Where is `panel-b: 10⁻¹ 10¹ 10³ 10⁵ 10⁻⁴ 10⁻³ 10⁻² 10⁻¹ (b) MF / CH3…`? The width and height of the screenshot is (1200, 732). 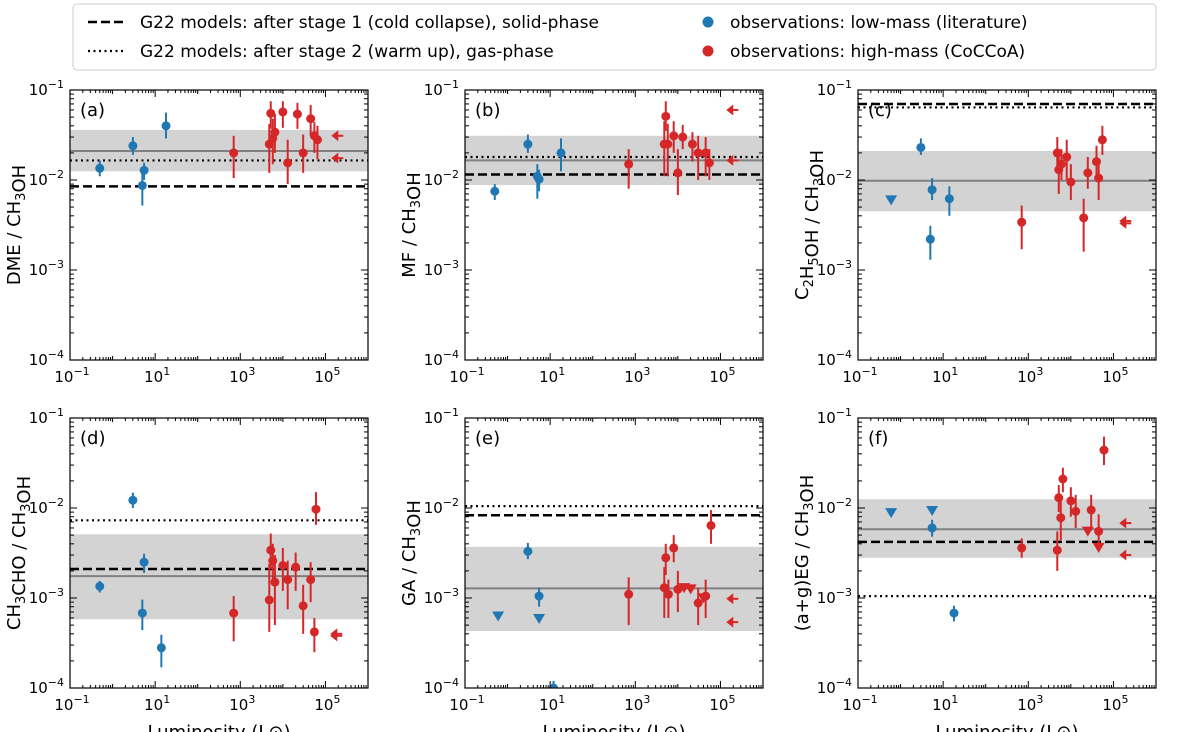 panel-b: 10⁻¹ 10¹ 10³ 10⁵ 10⁻⁴ 10⁻³ 10⁻² 10⁻¹ (b) MF / CH3… is located at coordinates (581, 232).